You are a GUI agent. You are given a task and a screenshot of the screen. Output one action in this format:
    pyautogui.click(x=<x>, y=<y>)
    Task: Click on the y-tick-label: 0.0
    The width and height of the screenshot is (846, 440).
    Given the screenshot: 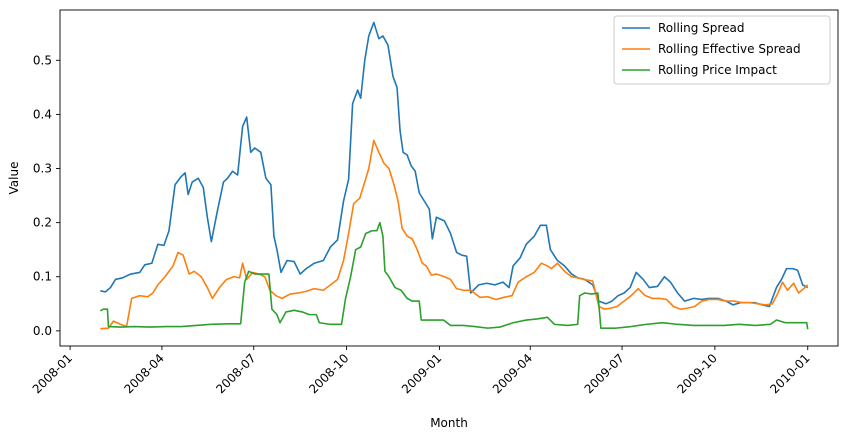 What is the action you would take?
    pyautogui.click(x=42, y=331)
    